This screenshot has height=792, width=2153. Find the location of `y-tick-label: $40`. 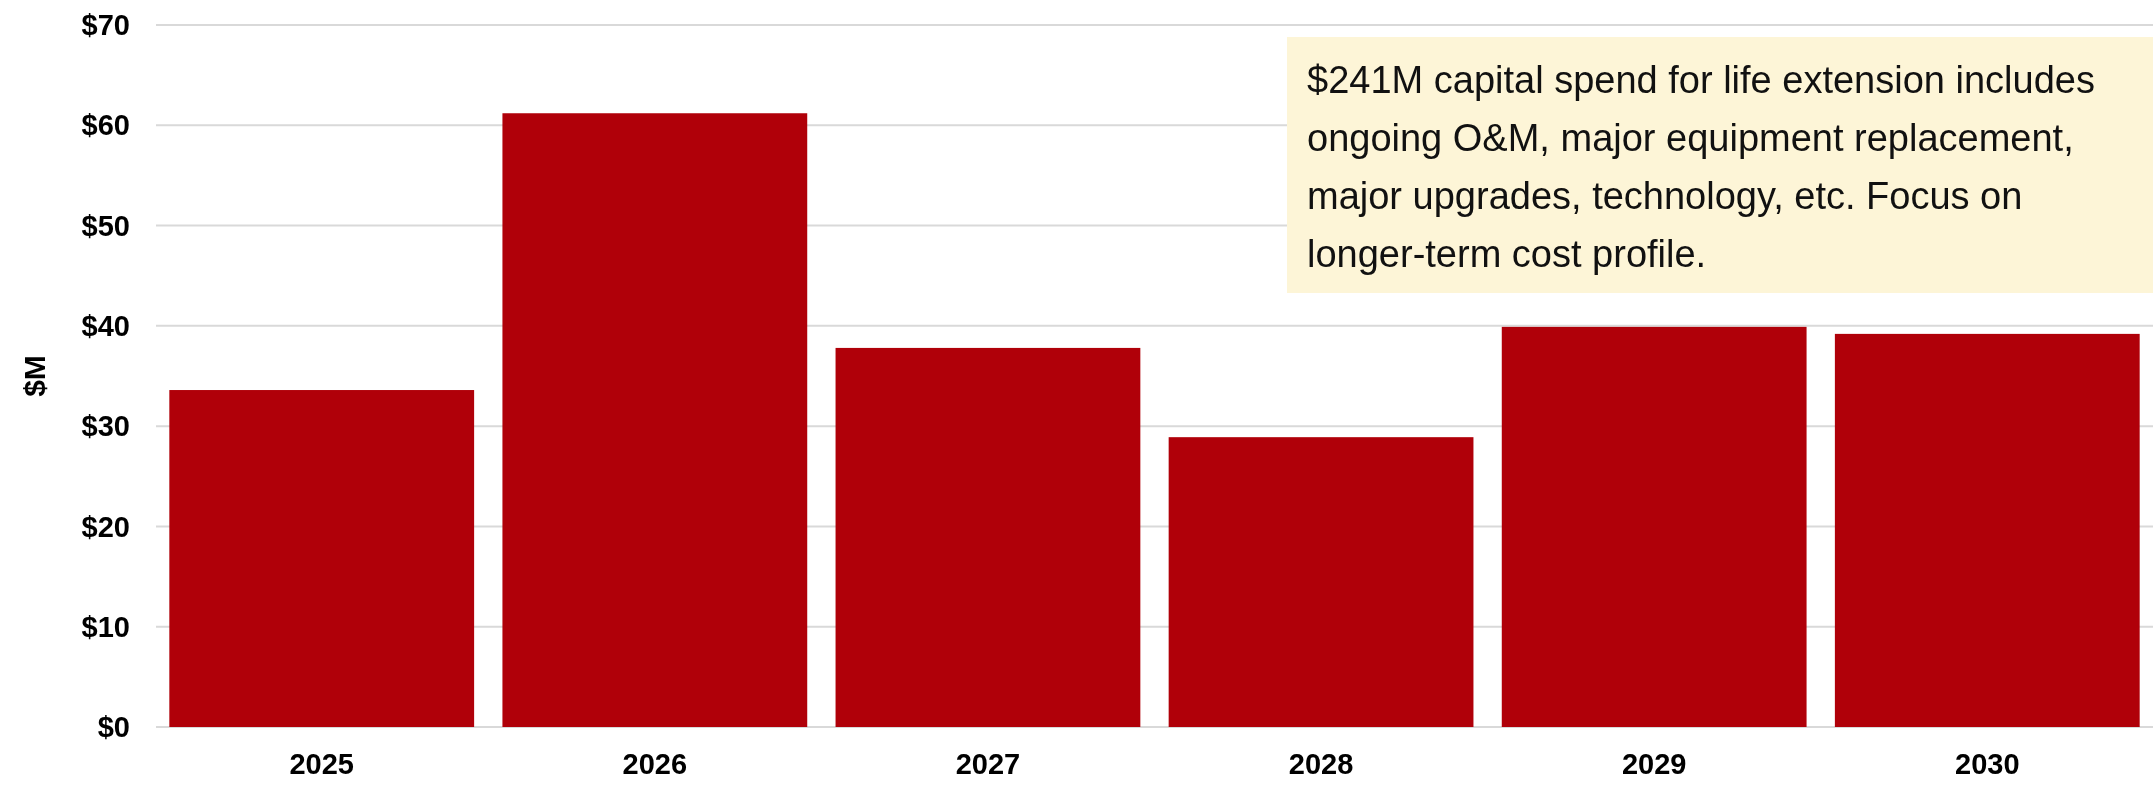

y-tick-label: $40 is located at coordinates (105, 326).